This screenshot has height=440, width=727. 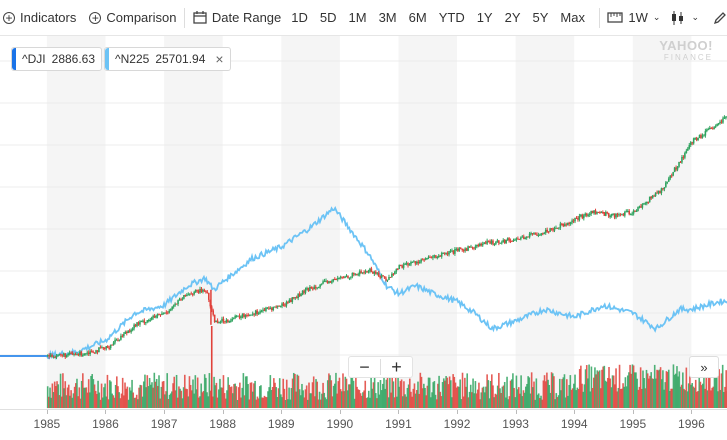 I want to click on scroll-forward-button: », so click(x=704, y=367).